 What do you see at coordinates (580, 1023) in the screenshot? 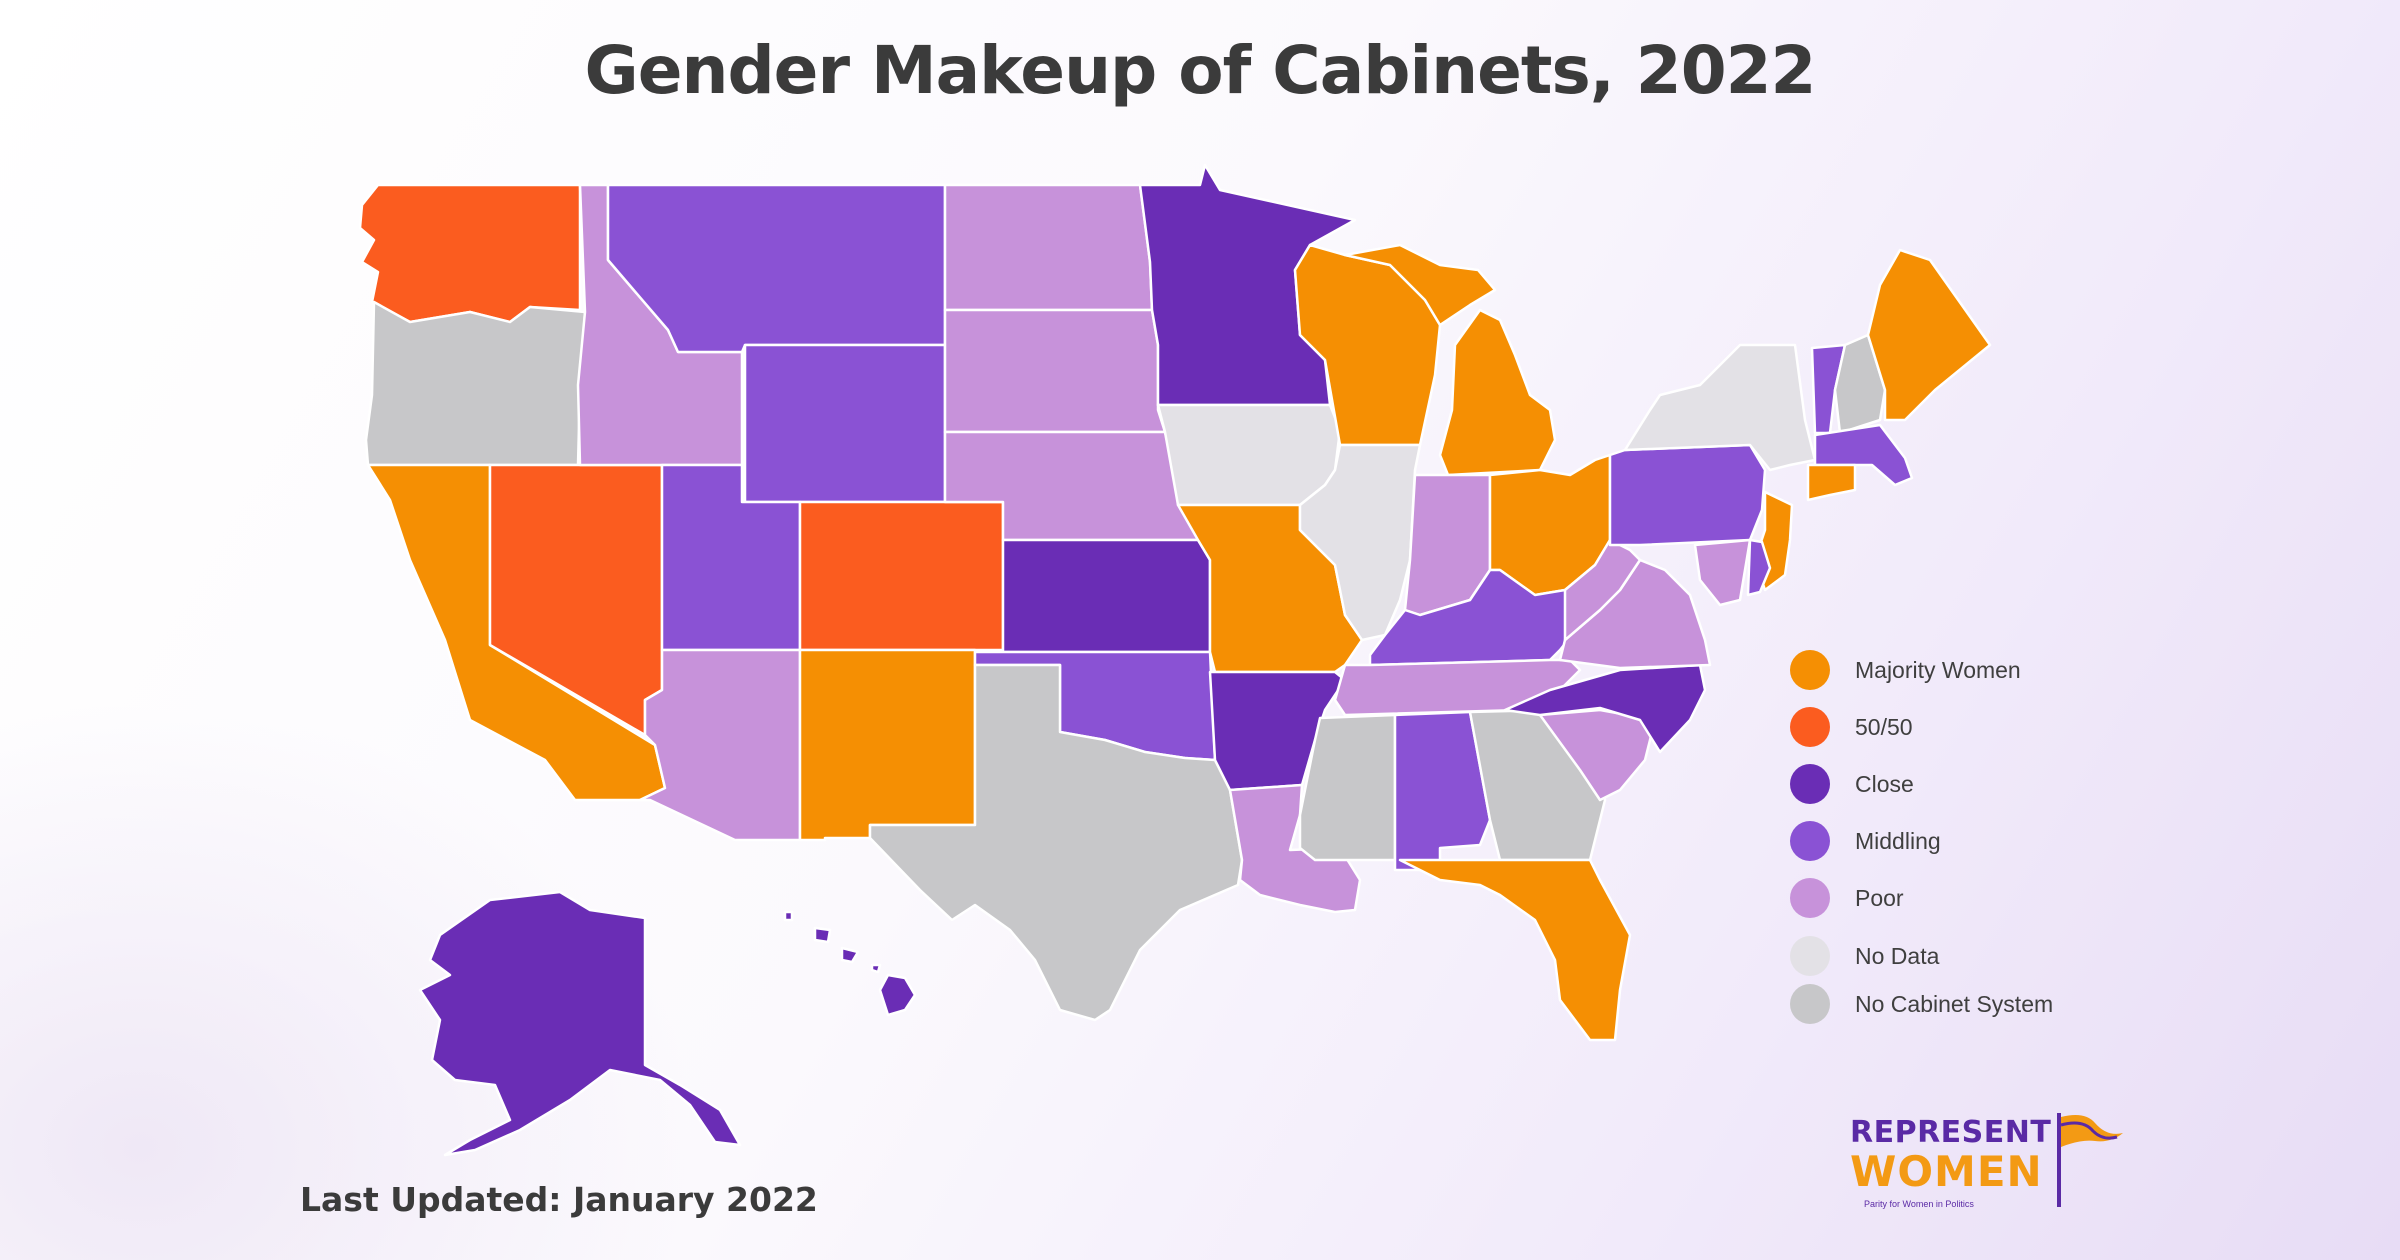
I see `state-alaska` at bounding box center [580, 1023].